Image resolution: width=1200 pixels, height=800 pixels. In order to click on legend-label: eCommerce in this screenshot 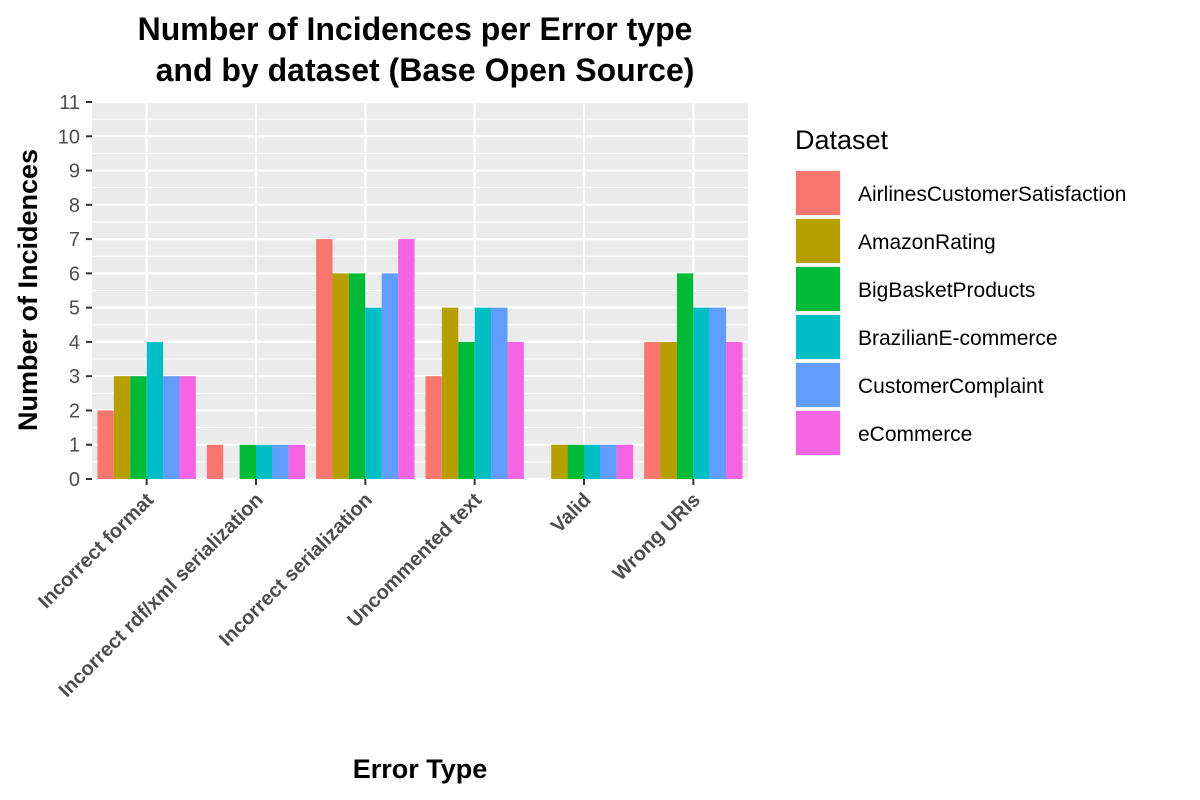, I will do `click(915, 434)`.